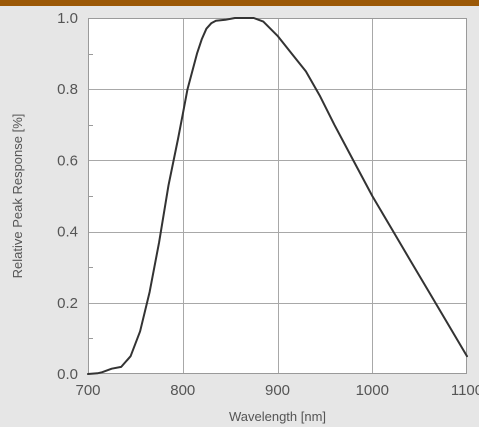  What do you see at coordinates (67, 18) in the screenshot?
I see `y-tick-label: 1.0` at bounding box center [67, 18].